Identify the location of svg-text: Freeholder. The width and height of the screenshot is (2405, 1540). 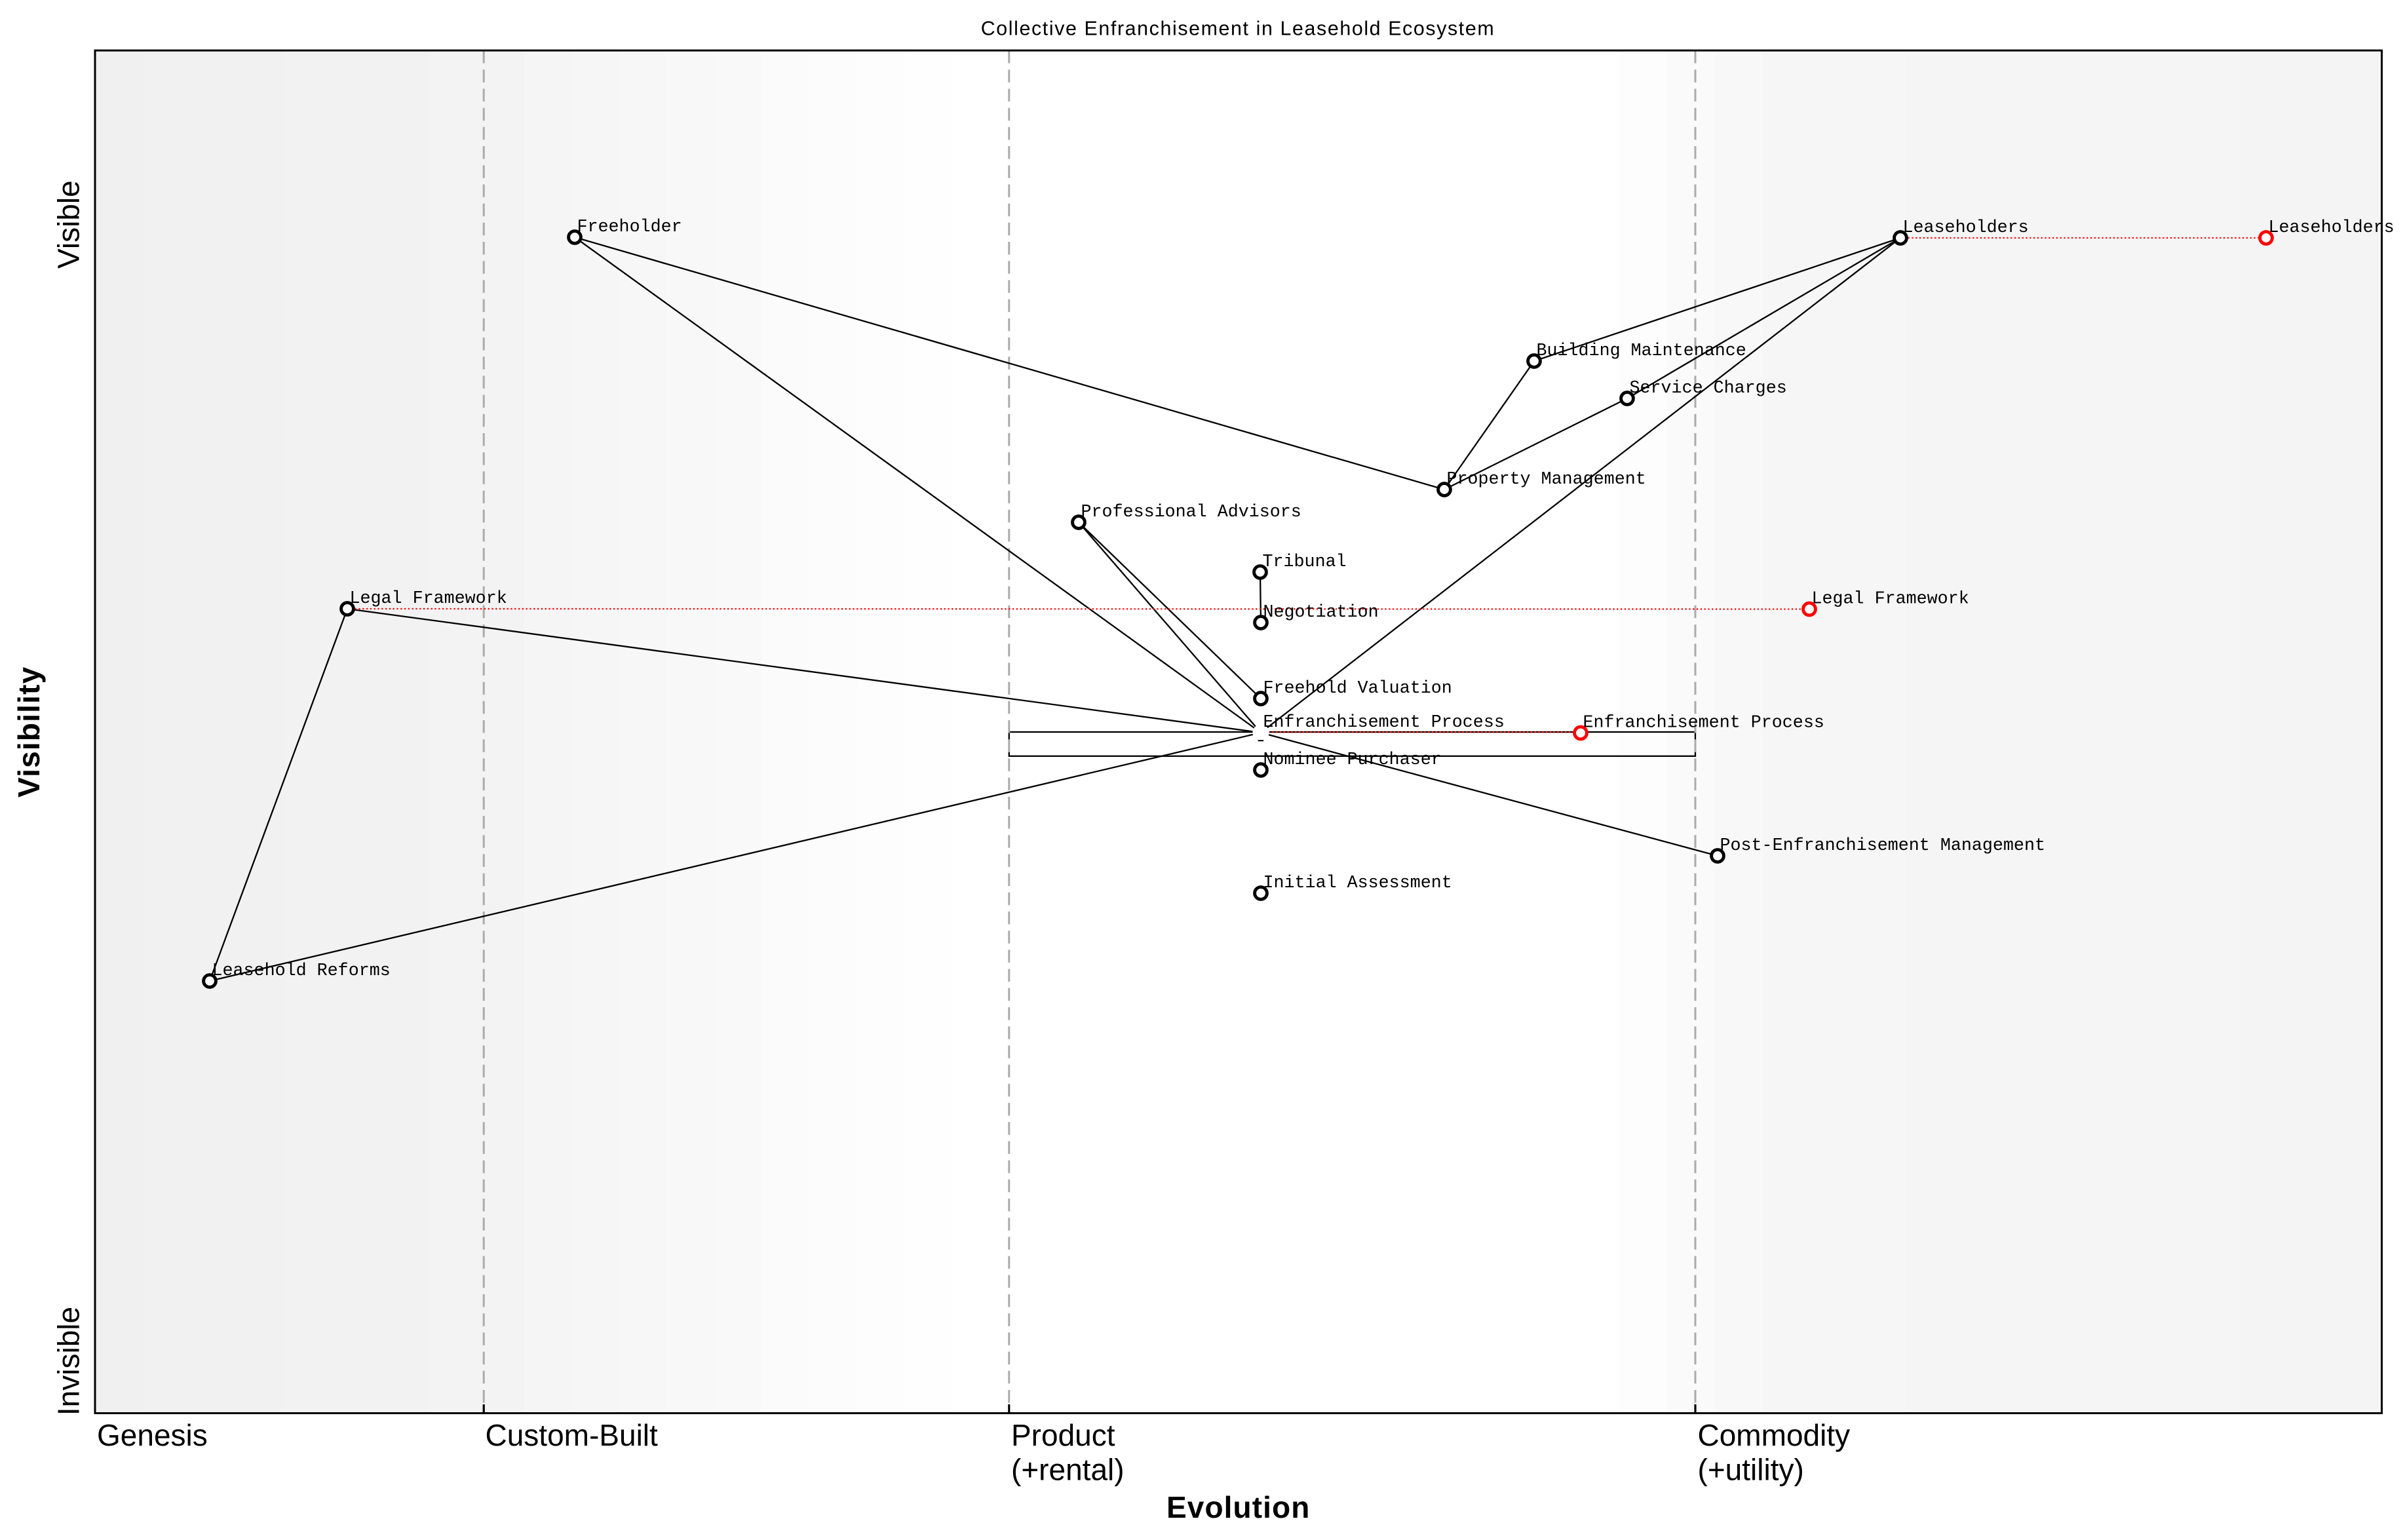
(629, 227).